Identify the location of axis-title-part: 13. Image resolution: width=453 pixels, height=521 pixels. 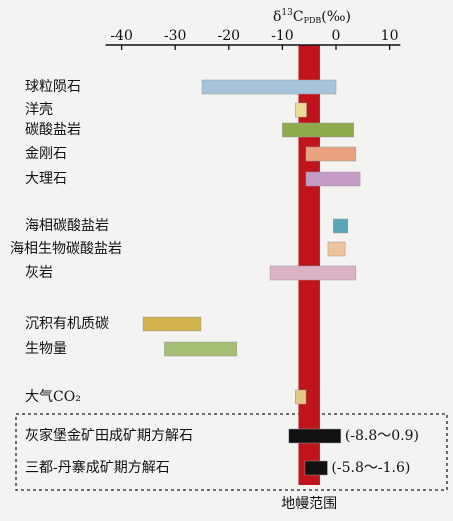
(287, 13).